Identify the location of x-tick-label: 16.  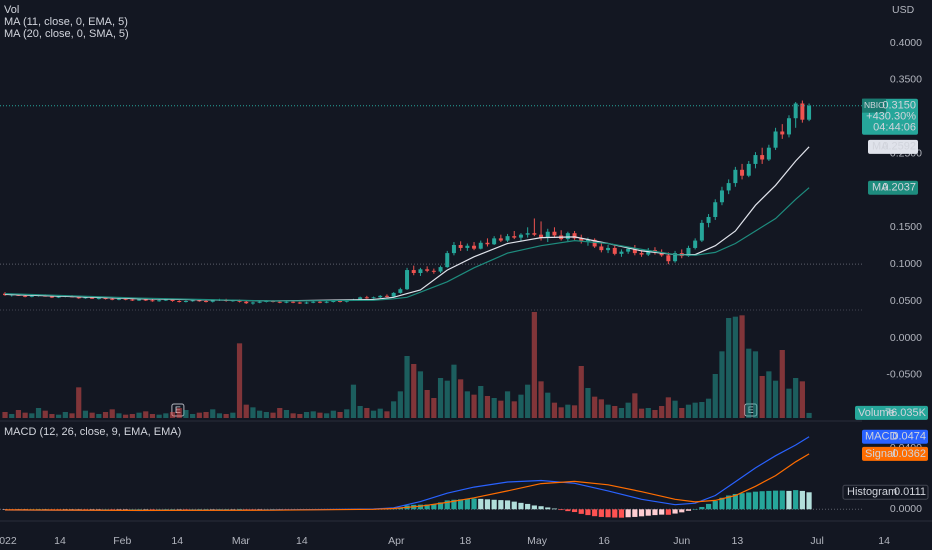
(604, 541).